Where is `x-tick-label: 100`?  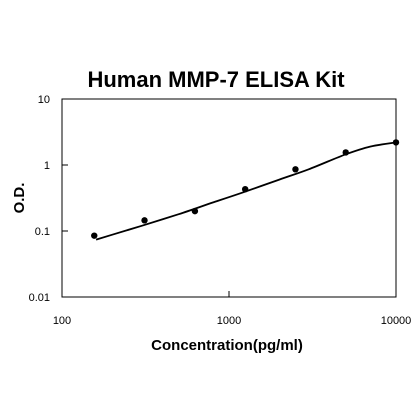
x-tick-label: 100 is located at coordinates (62, 321).